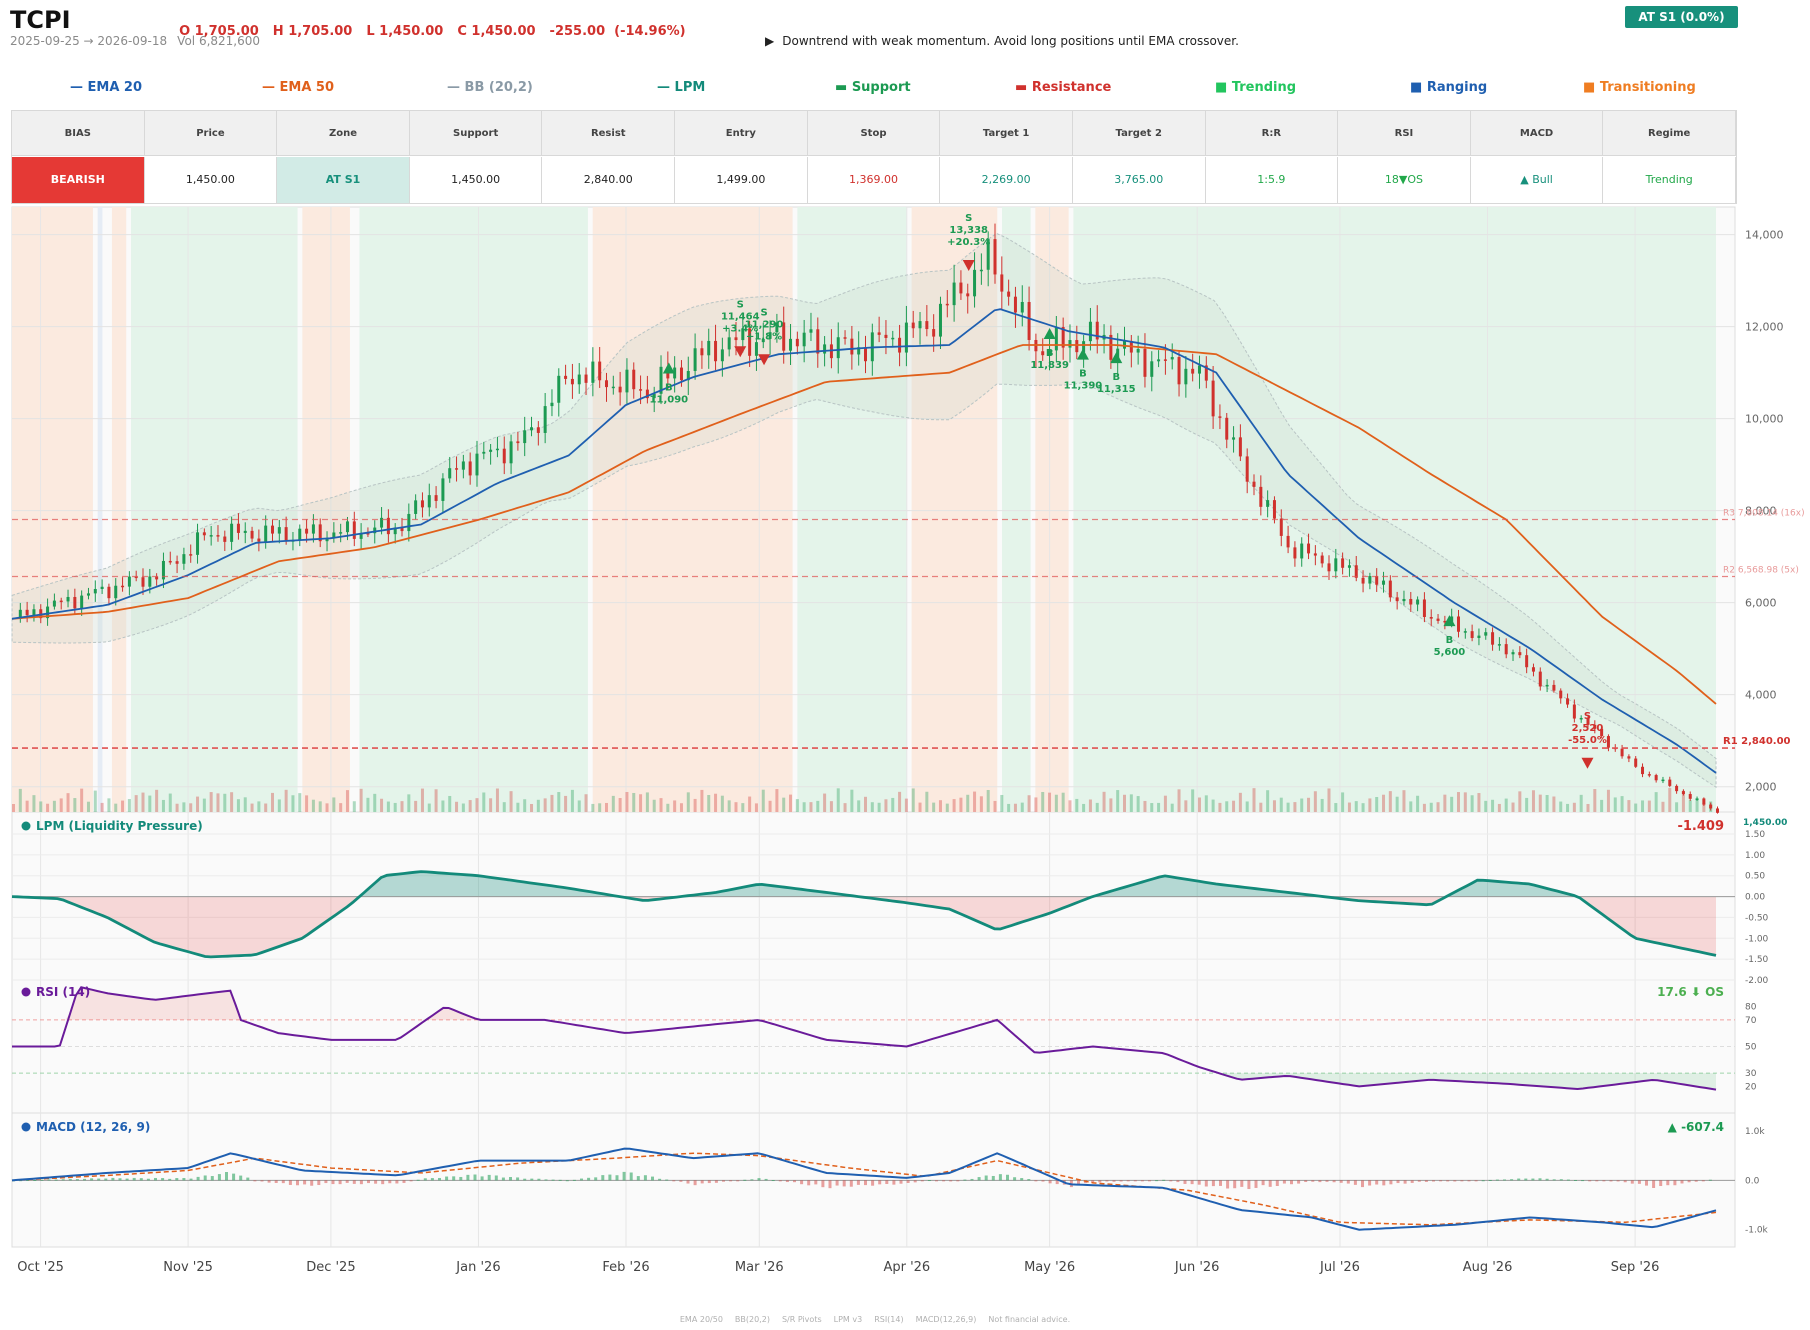 The height and width of the screenshot is (1330, 1810). Describe the element at coordinates (864, 1081) in the screenshot. I see `rsi-oversold-fill` at that location.